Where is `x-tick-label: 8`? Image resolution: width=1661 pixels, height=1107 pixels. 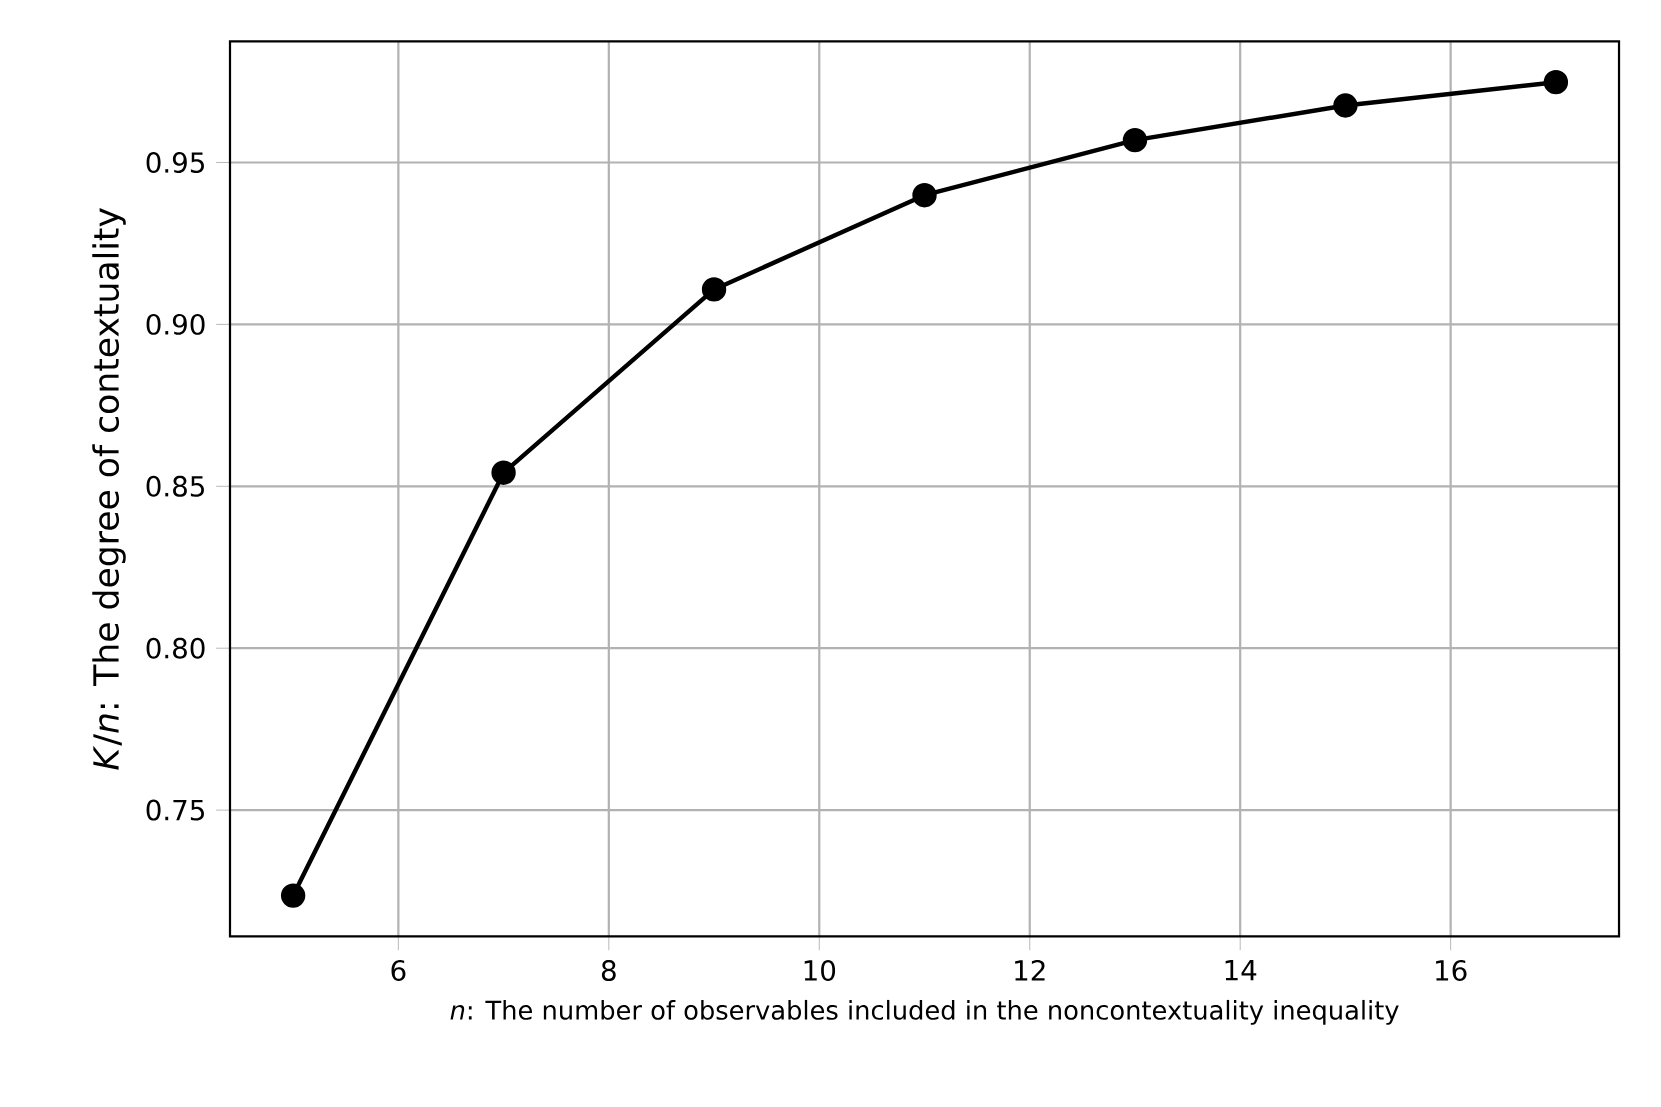
x-tick-label: 8 is located at coordinates (608, 970).